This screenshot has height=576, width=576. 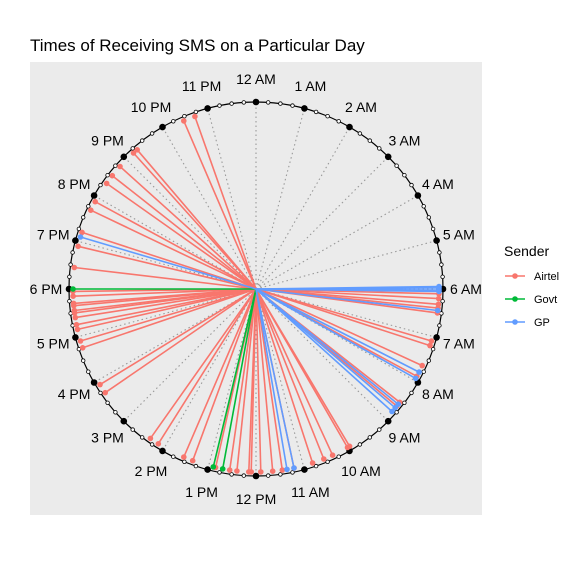 I want to click on hour-label: 8 PM, so click(x=74, y=184).